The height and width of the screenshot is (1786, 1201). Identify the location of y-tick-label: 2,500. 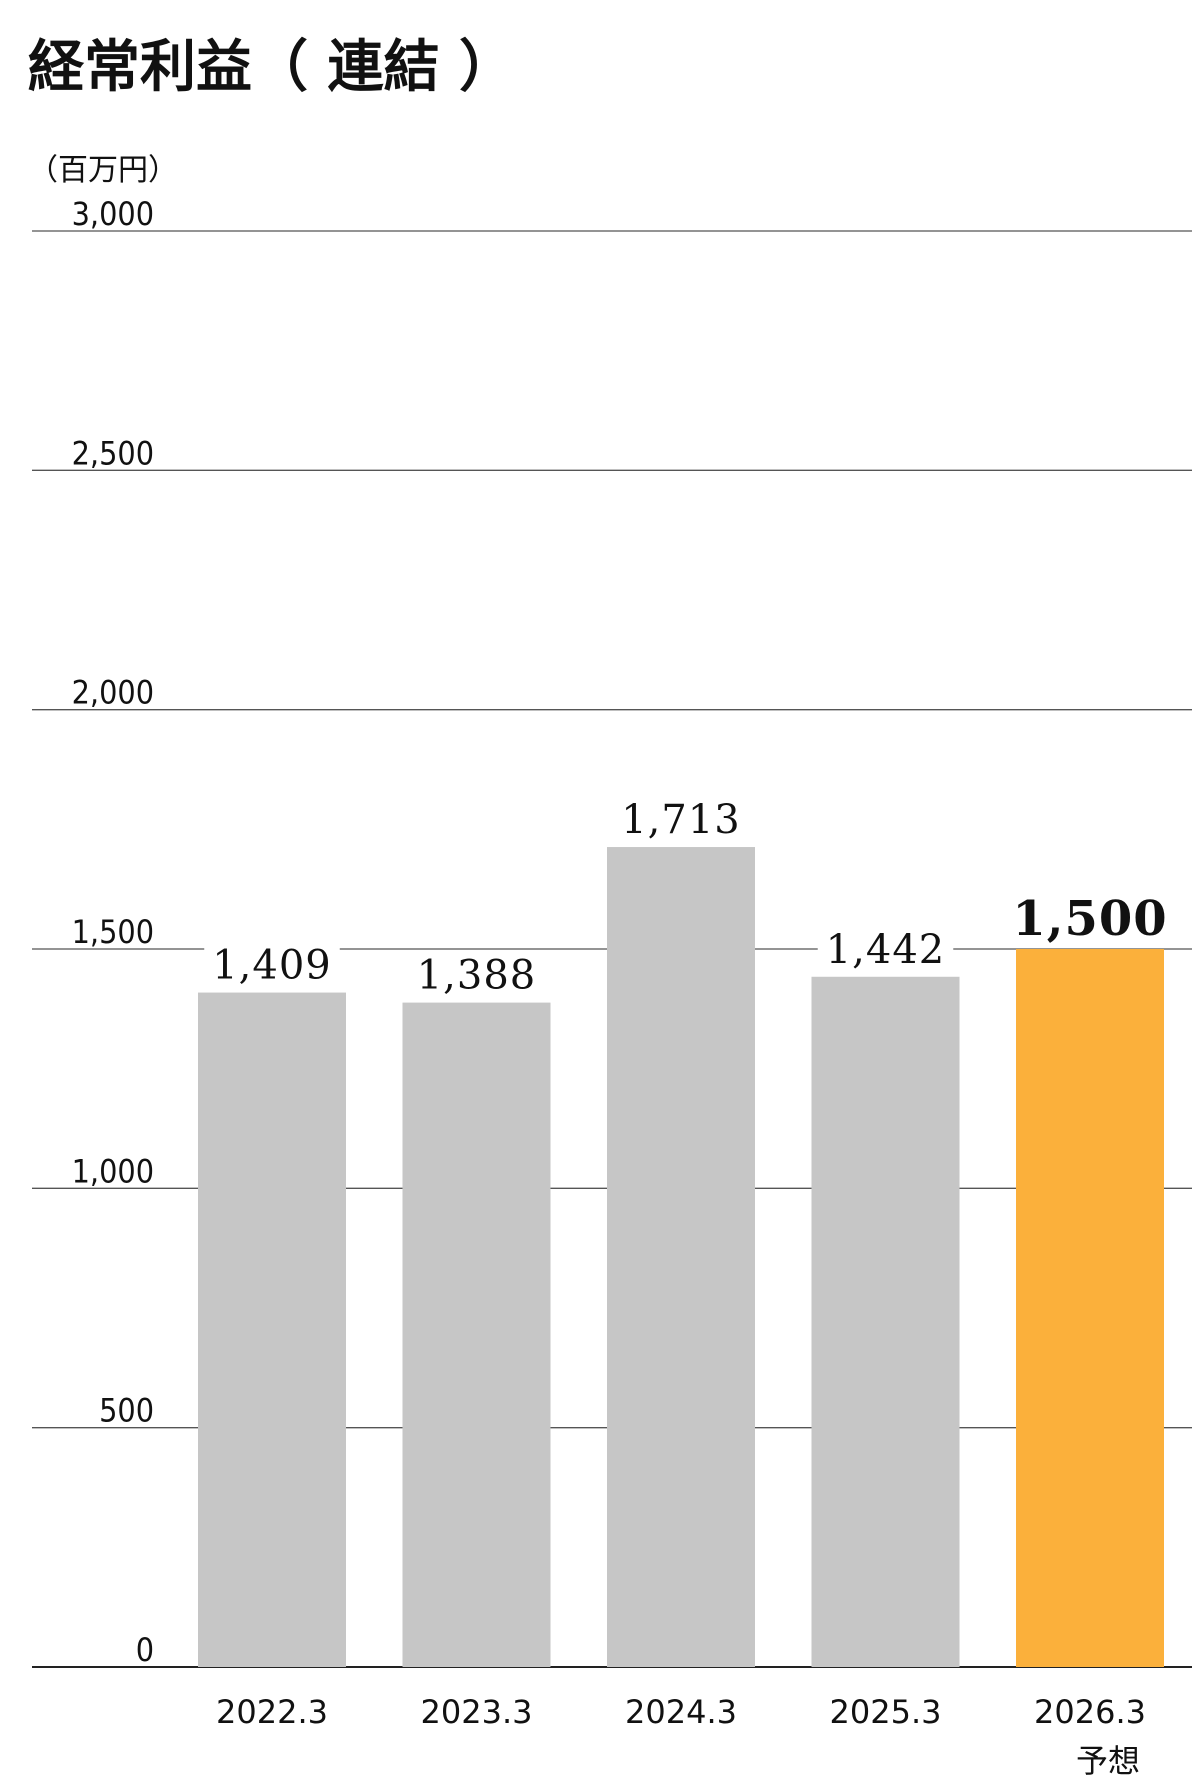
(113, 453).